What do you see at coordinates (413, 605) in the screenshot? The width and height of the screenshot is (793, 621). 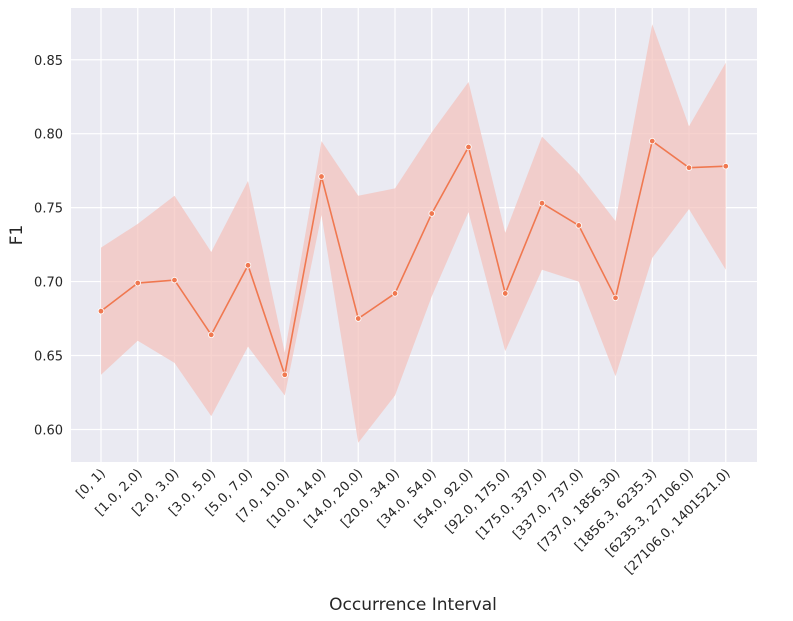 I see `x-axis-label: Occurrence Interval` at bounding box center [413, 605].